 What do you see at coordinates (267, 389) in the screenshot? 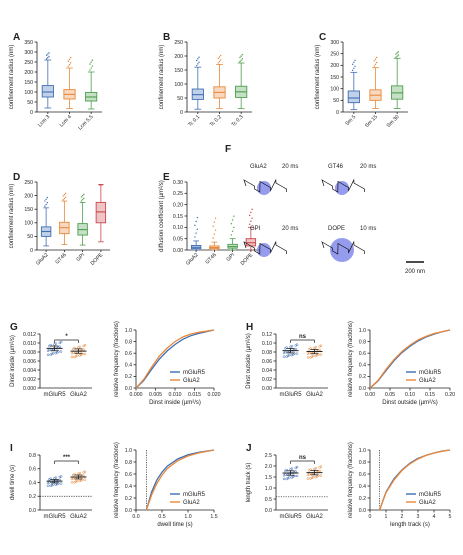
I see `dot-y-tick-label: 0.00` at bounding box center [267, 389].